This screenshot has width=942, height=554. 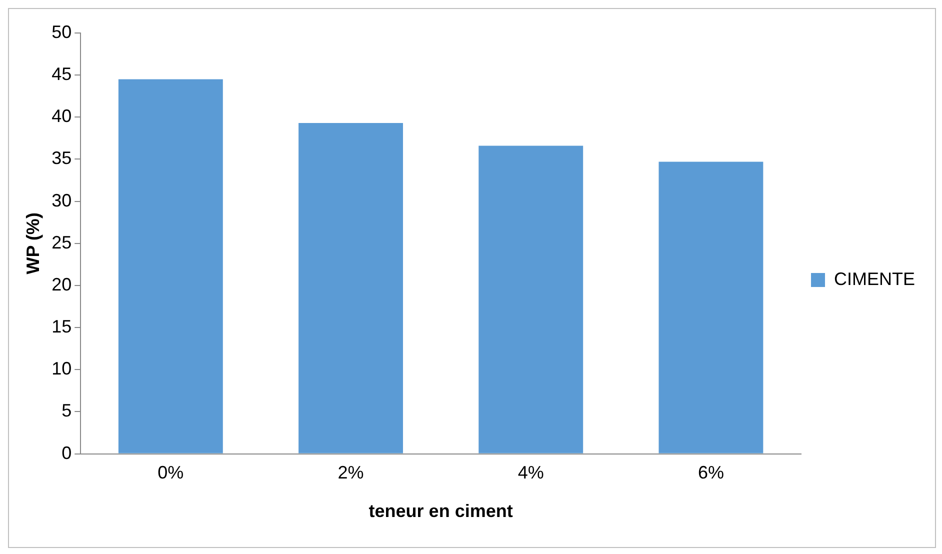 What do you see at coordinates (62, 74) in the screenshot?
I see `y-tick-label: 45` at bounding box center [62, 74].